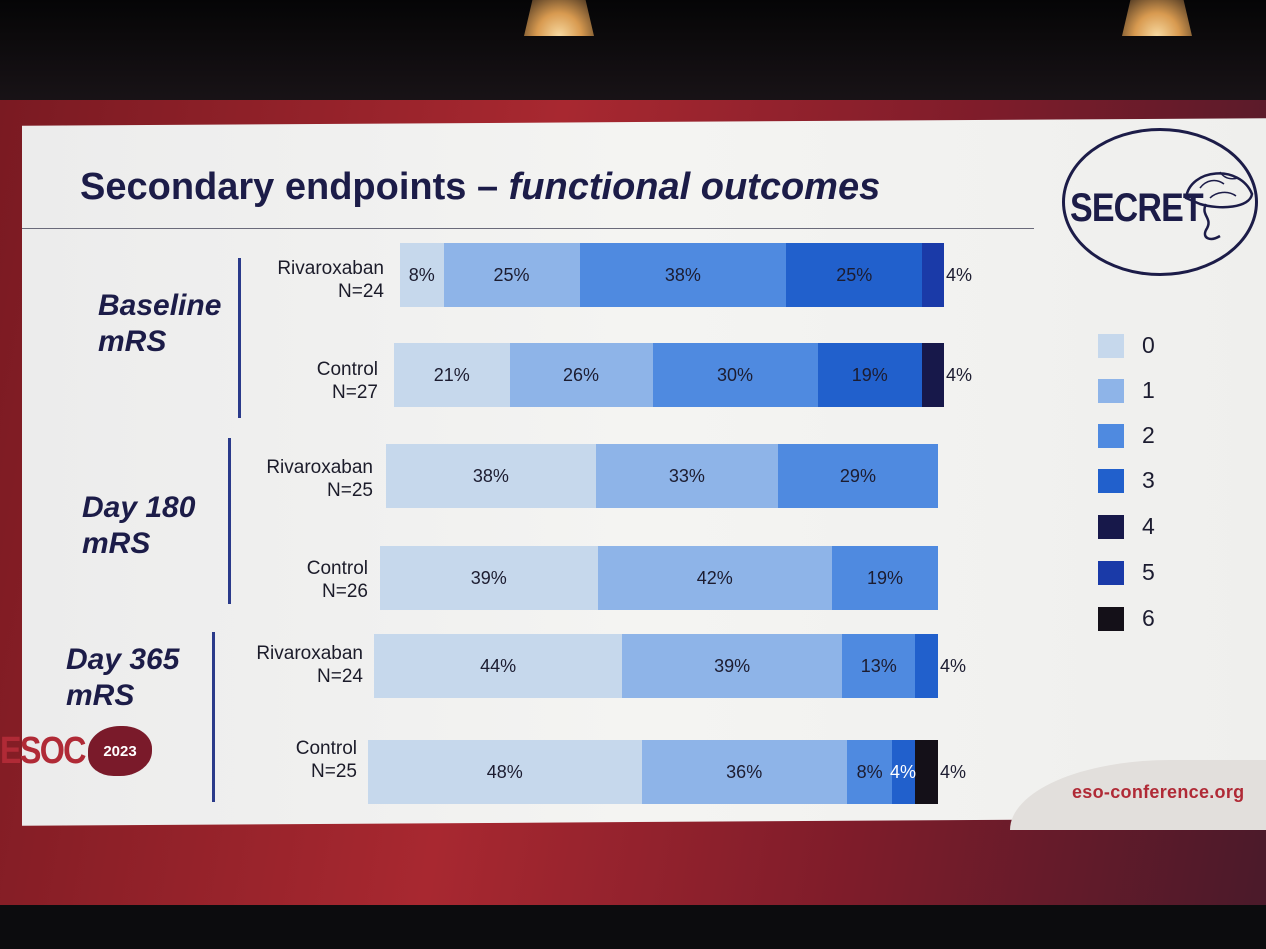 Image resolution: width=1266 pixels, height=949 pixels. What do you see at coordinates (319, 479) in the screenshot?
I see `row-label: Rivaroxaban N=25` at bounding box center [319, 479].